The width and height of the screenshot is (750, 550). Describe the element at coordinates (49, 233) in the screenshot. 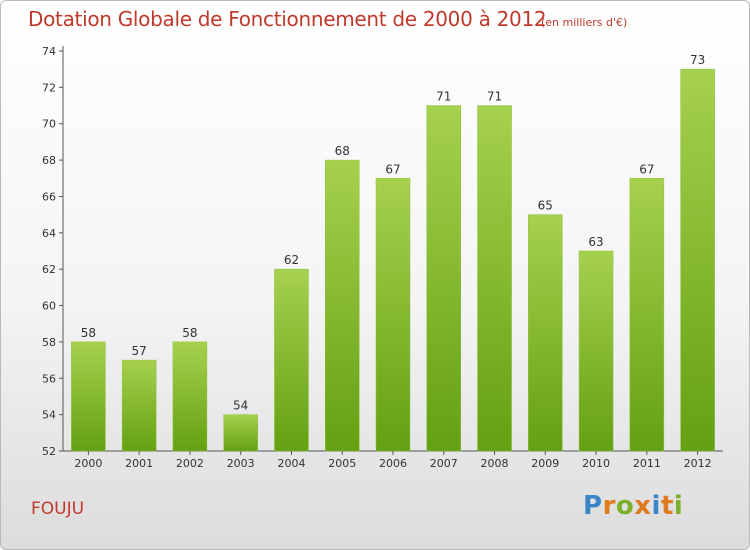

I see `y-tick-label: 64` at that location.